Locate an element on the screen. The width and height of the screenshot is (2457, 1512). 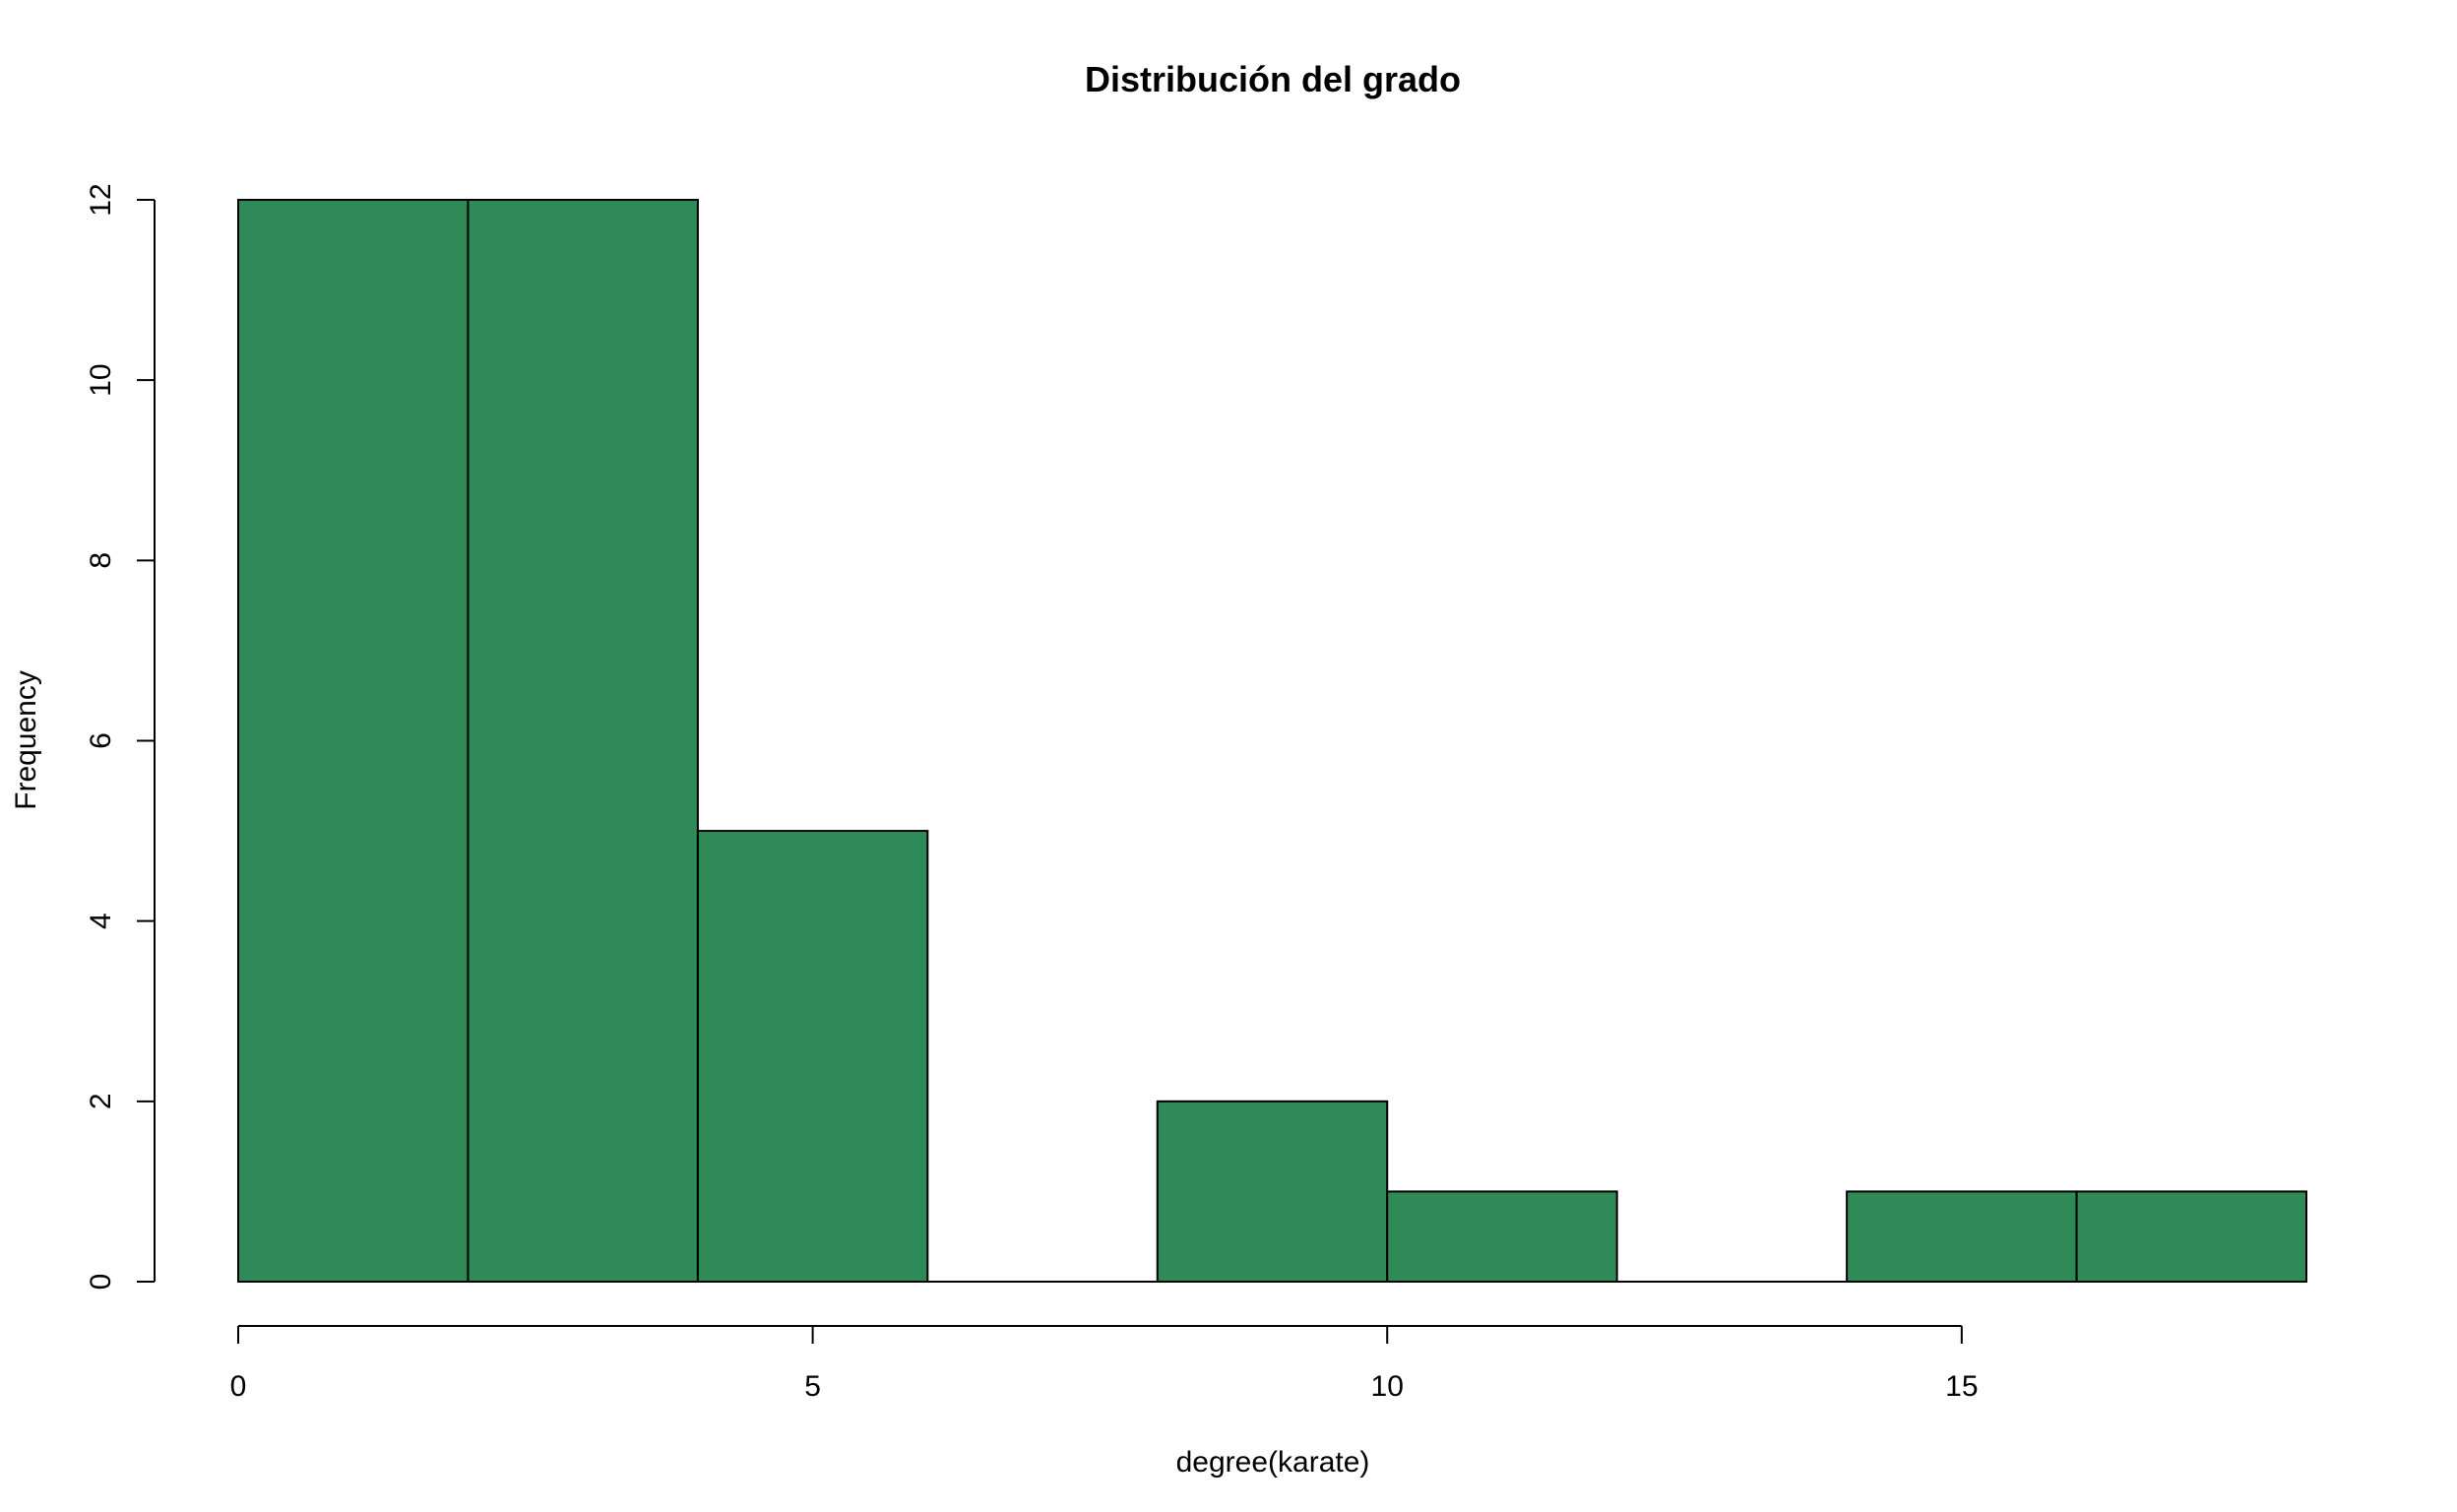
x-tick-label: 10 is located at coordinates (1387, 1386).